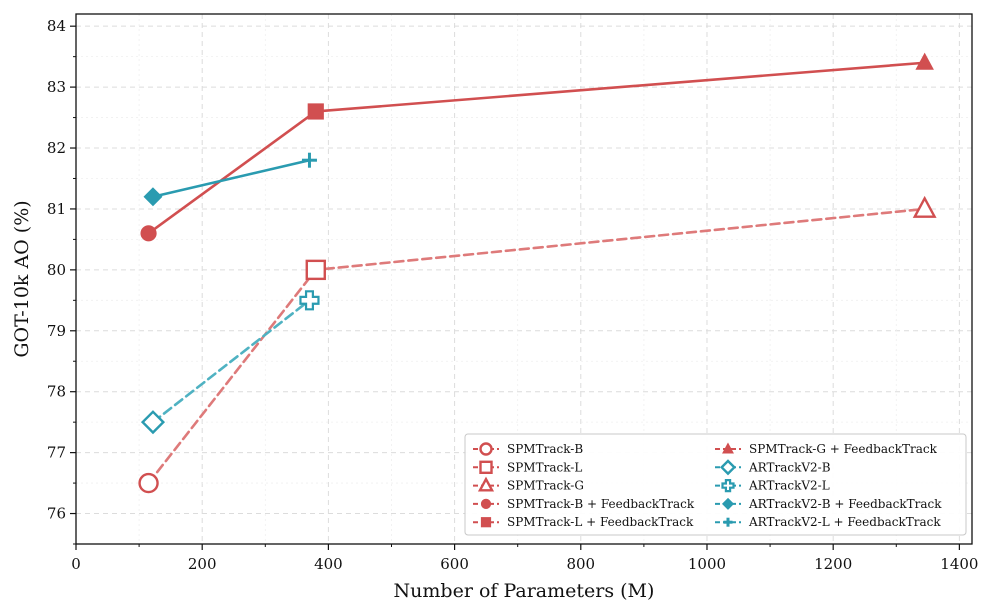 Image resolution: width=996 pixels, height=615 pixels. Describe the element at coordinates (844, 522) in the screenshot. I see `legend-label: ARTrackV2-L + FeedbackTrack` at that location.